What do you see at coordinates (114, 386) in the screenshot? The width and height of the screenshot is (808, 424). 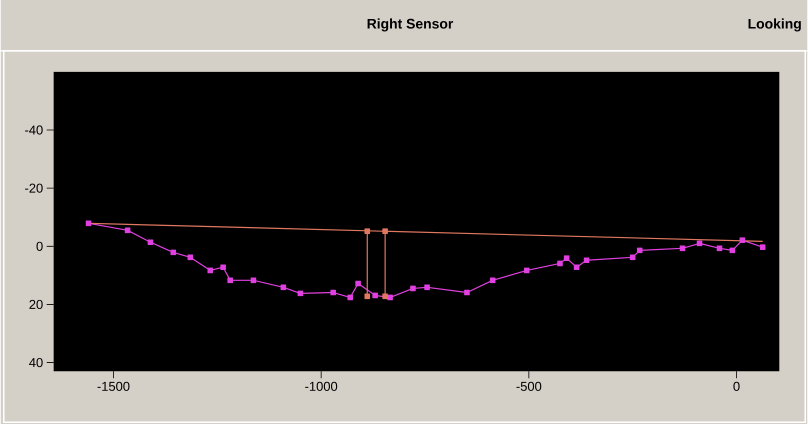 I see `x-tick-label: -1500` at bounding box center [114, 386].